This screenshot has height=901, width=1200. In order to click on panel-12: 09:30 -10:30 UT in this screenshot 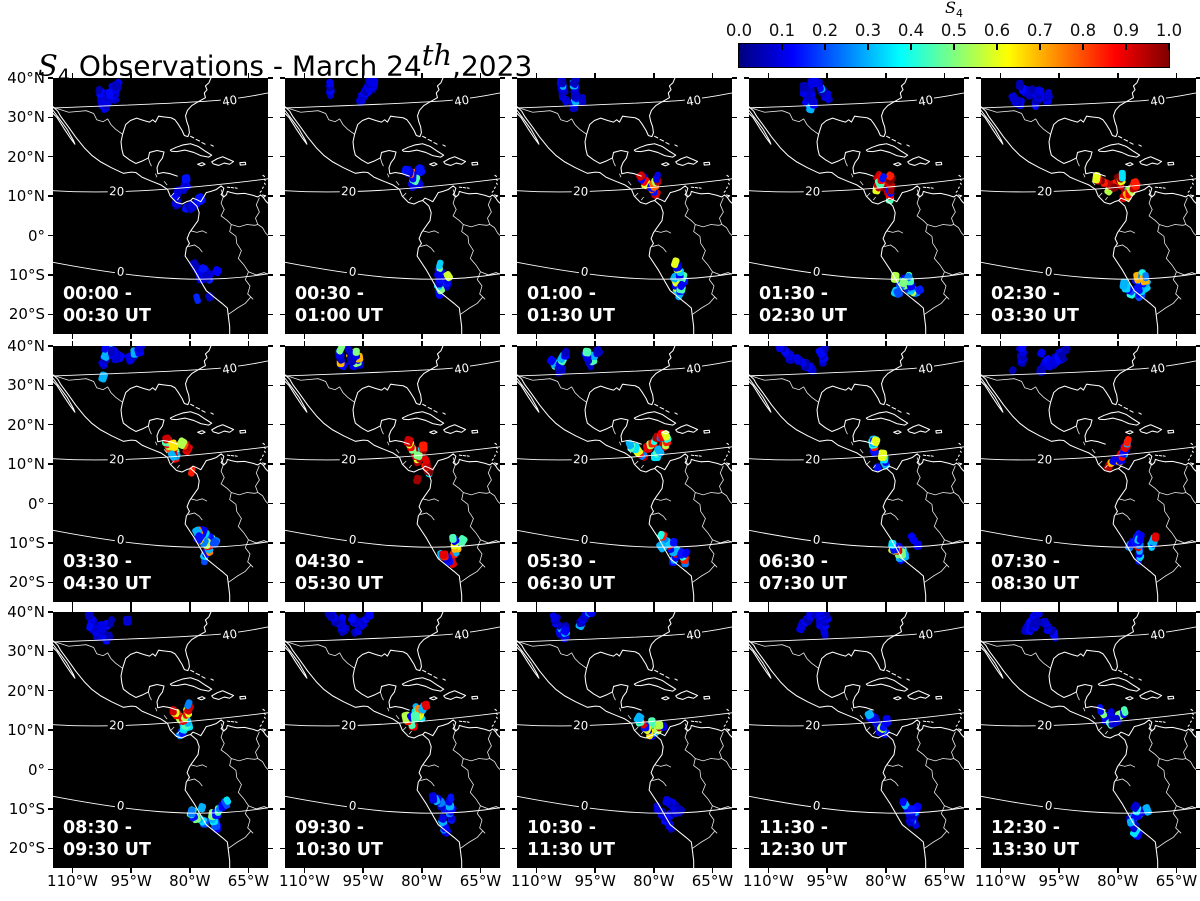, I will do `click(392, 740)`.